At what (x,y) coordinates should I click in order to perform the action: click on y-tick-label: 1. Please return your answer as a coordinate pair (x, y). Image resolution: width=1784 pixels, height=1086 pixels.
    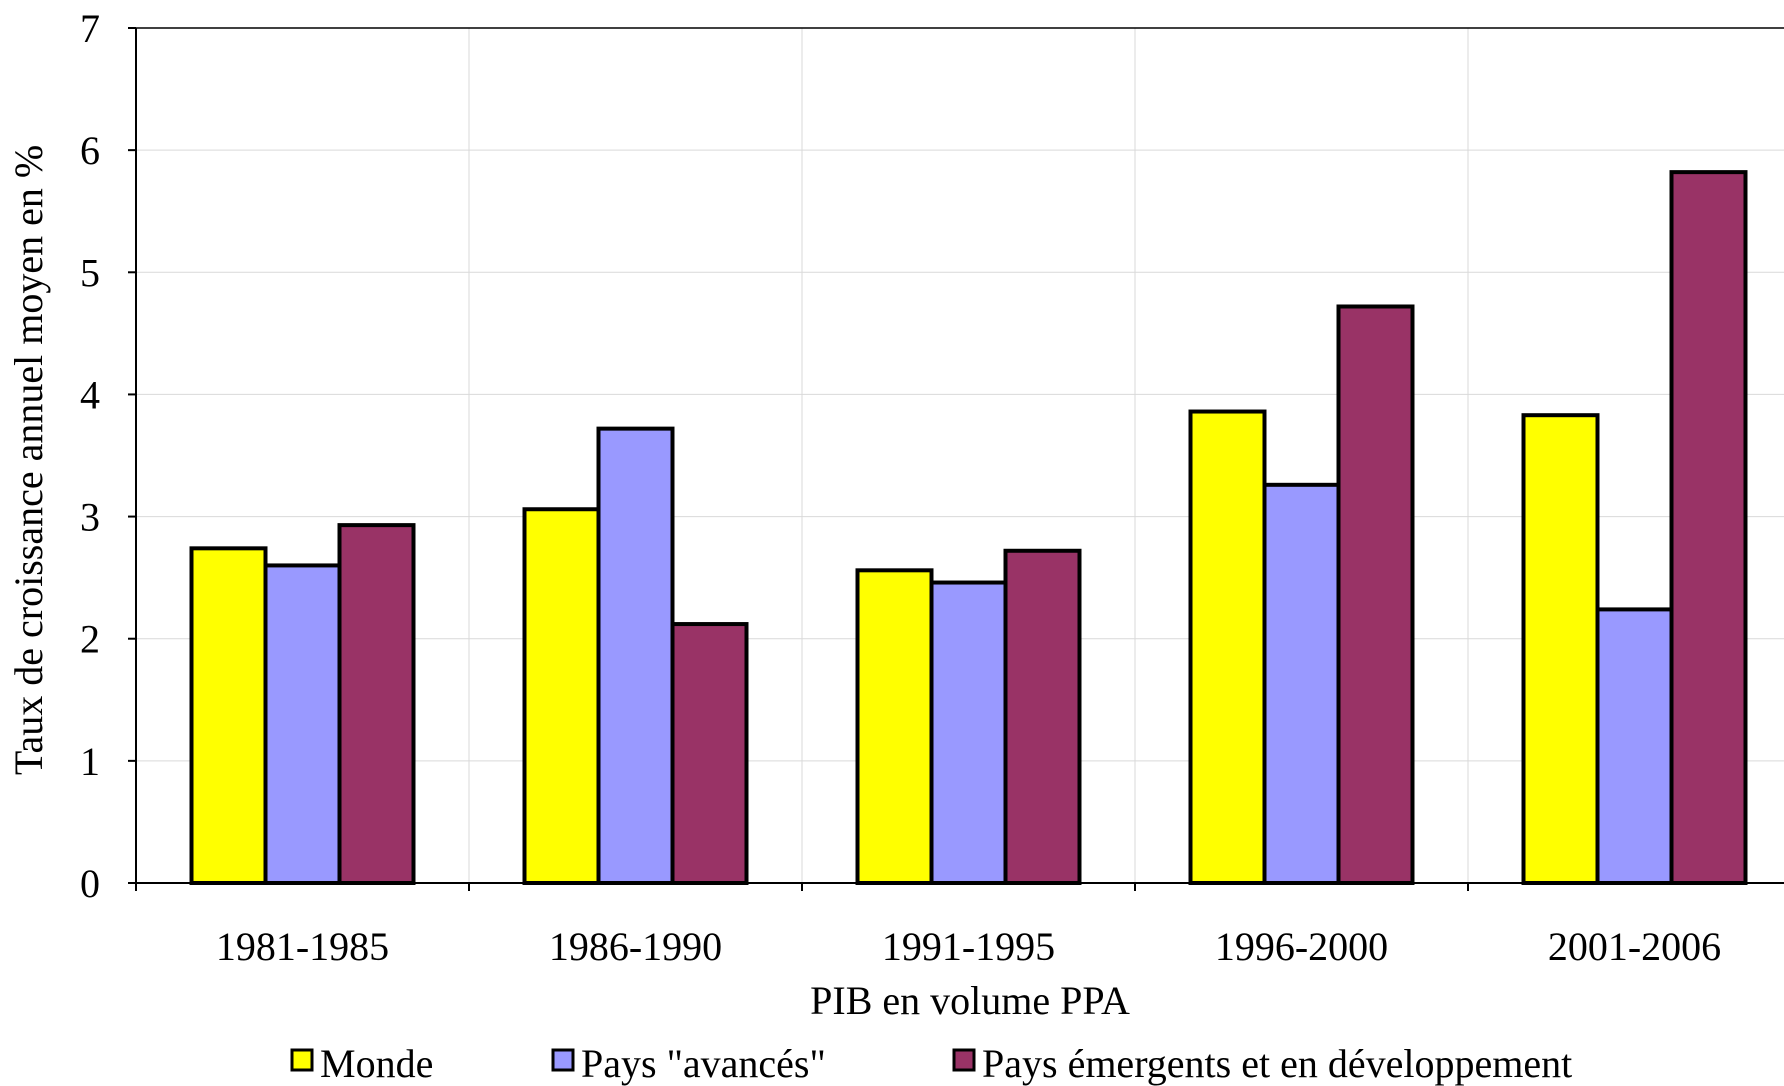
    Looking at the image, I should click on (90, 761).